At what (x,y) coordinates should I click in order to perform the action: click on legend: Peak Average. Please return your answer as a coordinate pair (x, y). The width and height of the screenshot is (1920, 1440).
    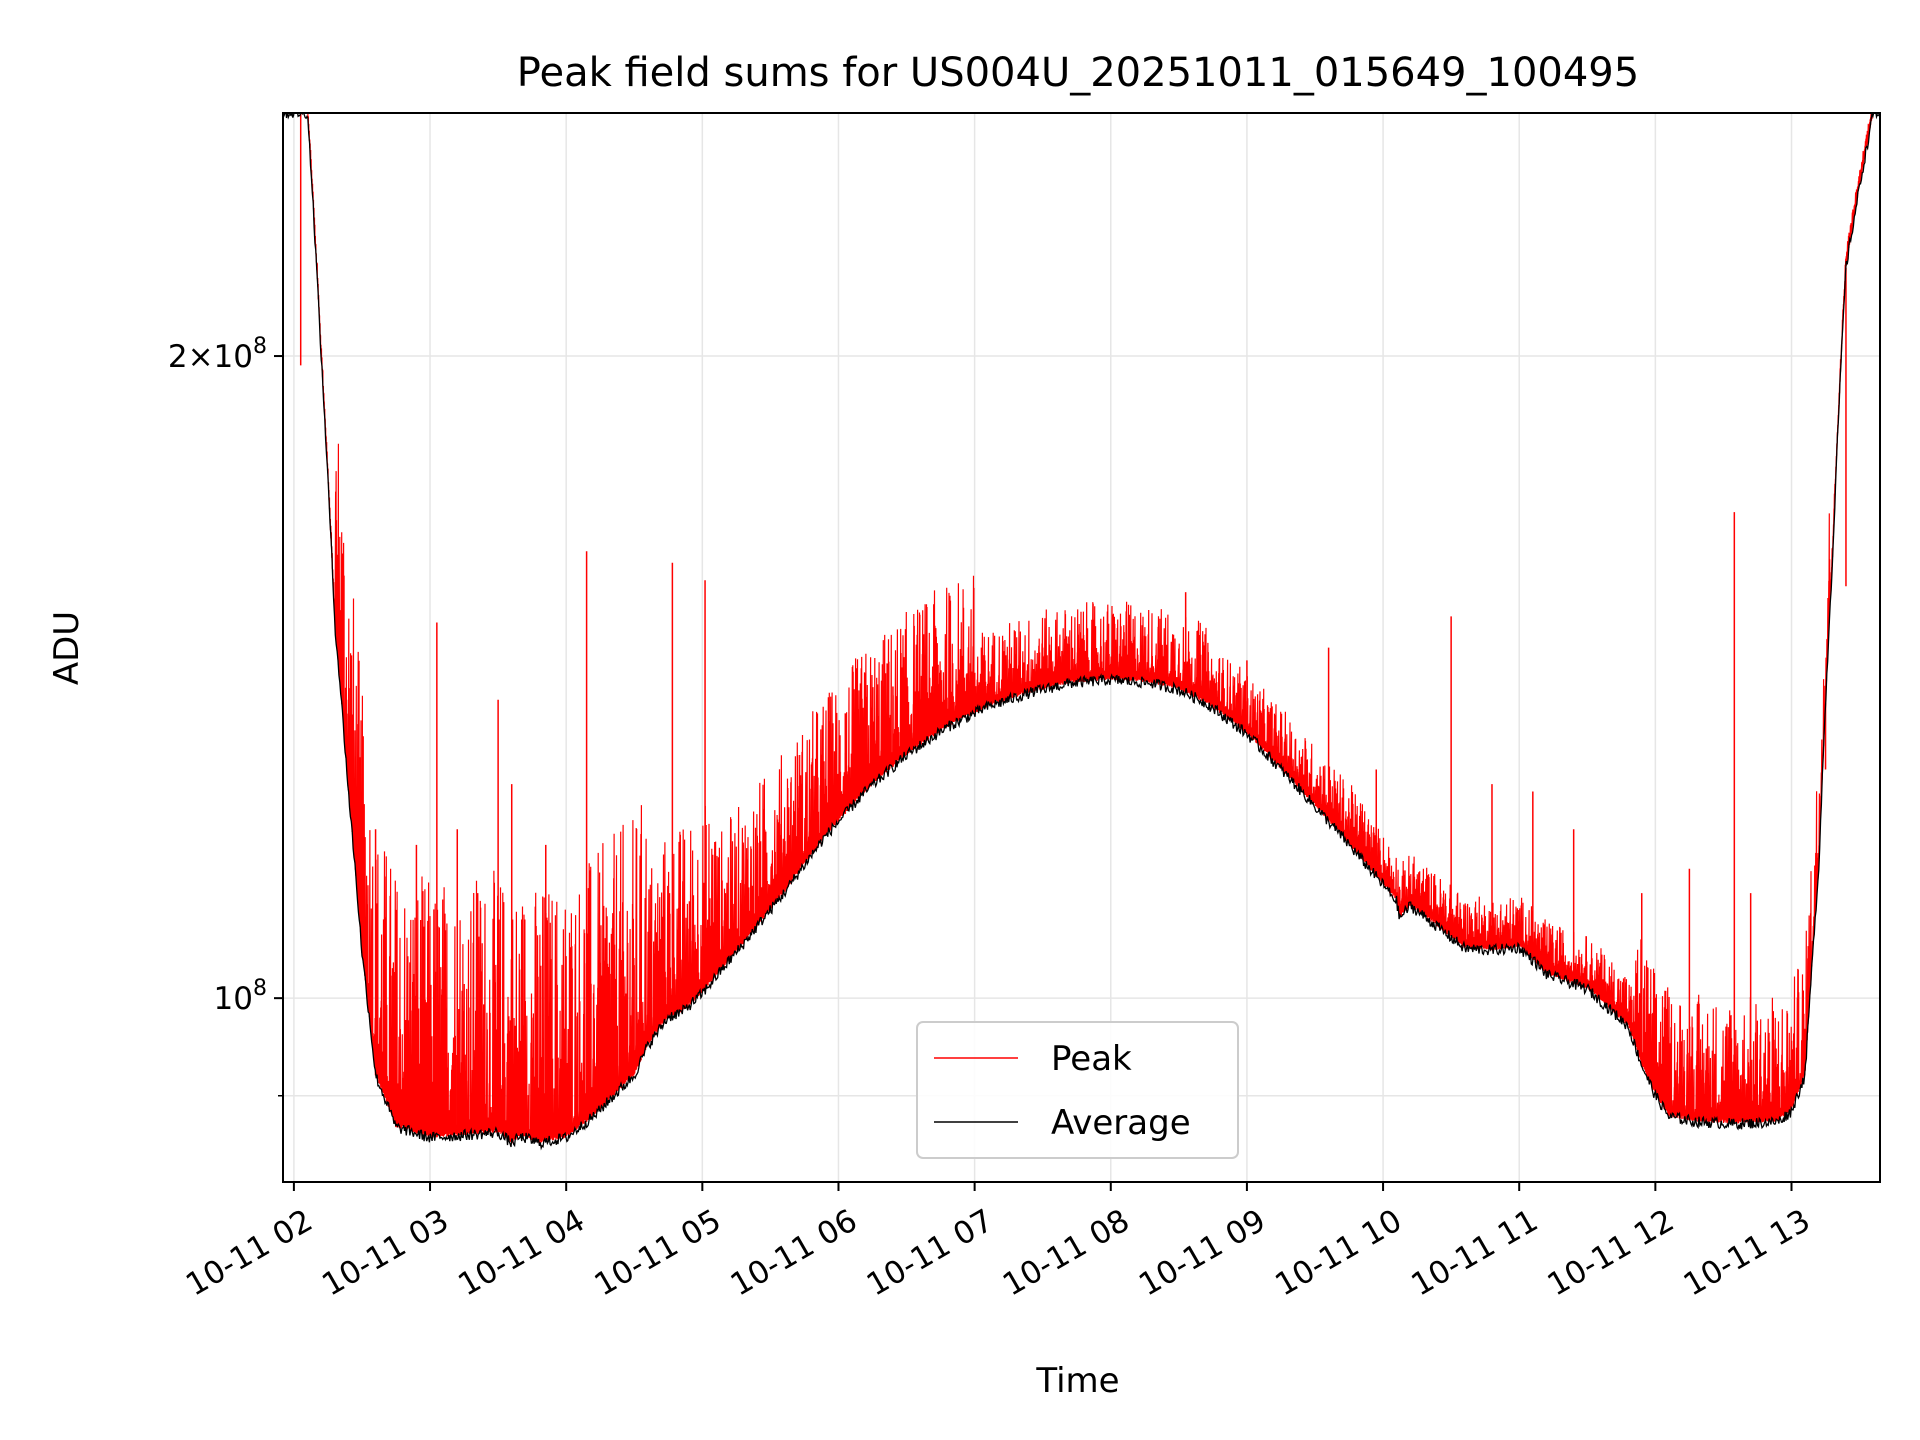
    Looking at the image, I should click on (1077, 1090).